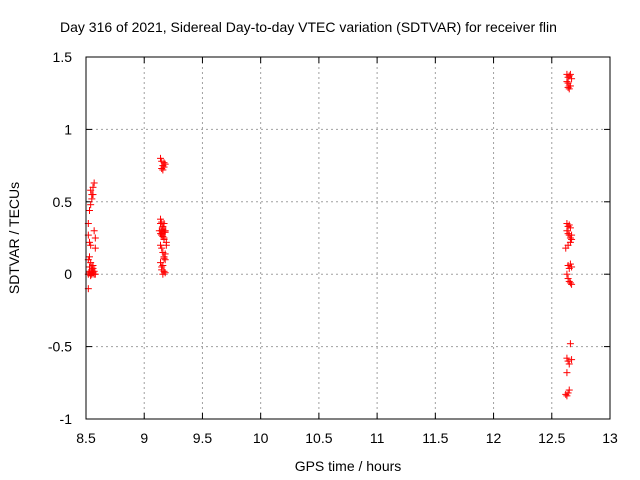  I want to click on x-tick-label: 10.5, so click(318, 438).